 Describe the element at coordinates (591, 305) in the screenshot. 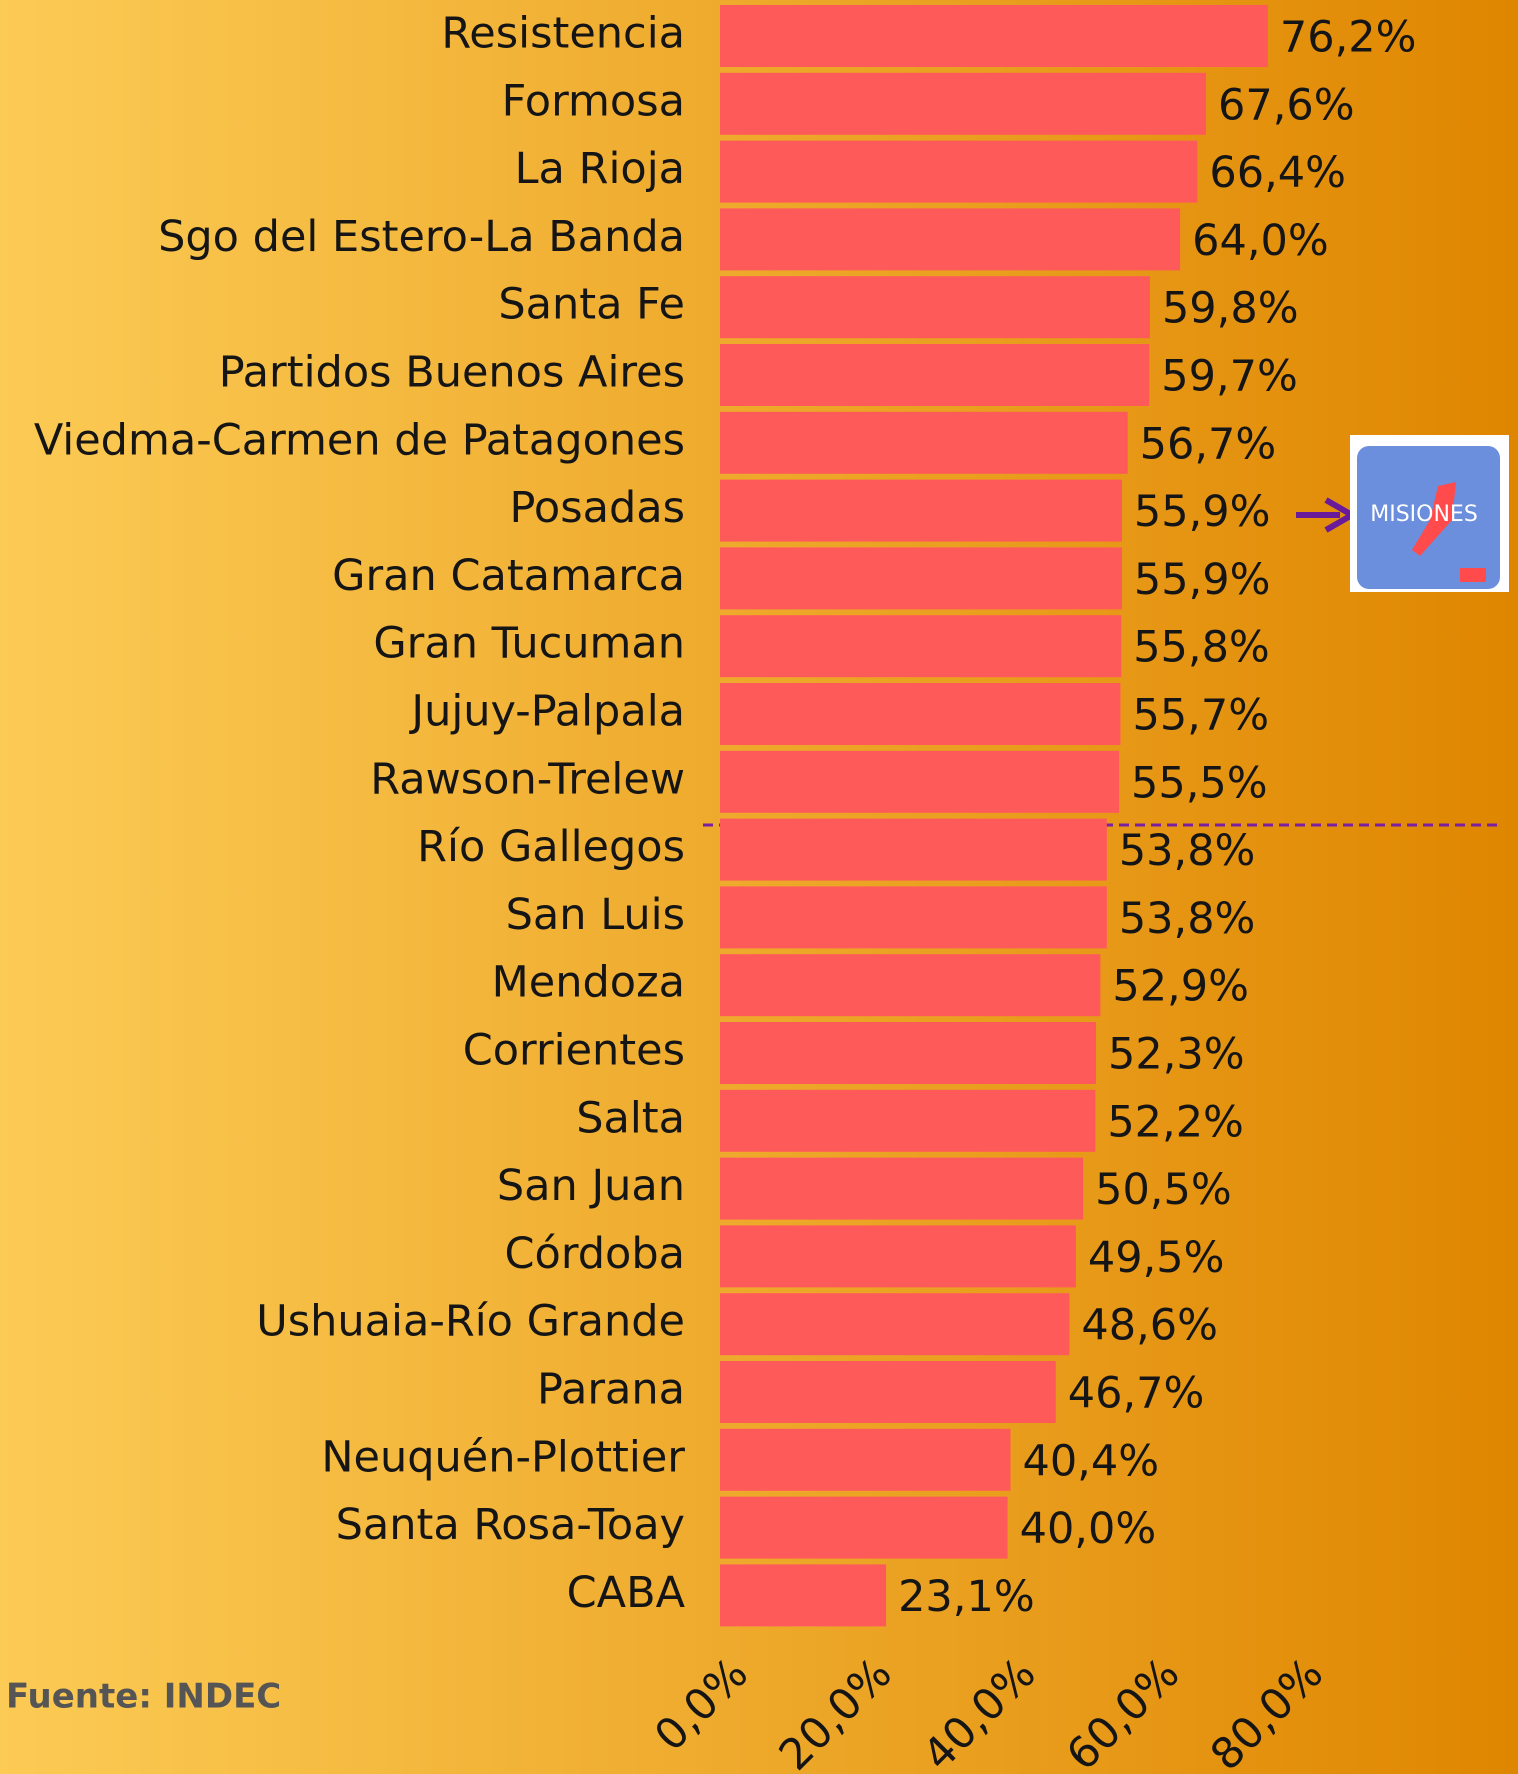

I see `category-label: Santa Fe` at that location.